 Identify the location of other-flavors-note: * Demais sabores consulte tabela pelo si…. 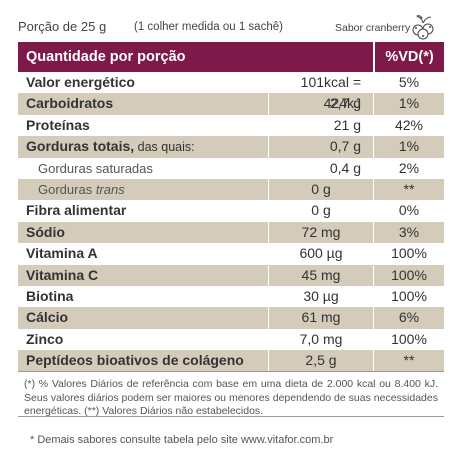
(182, 440).